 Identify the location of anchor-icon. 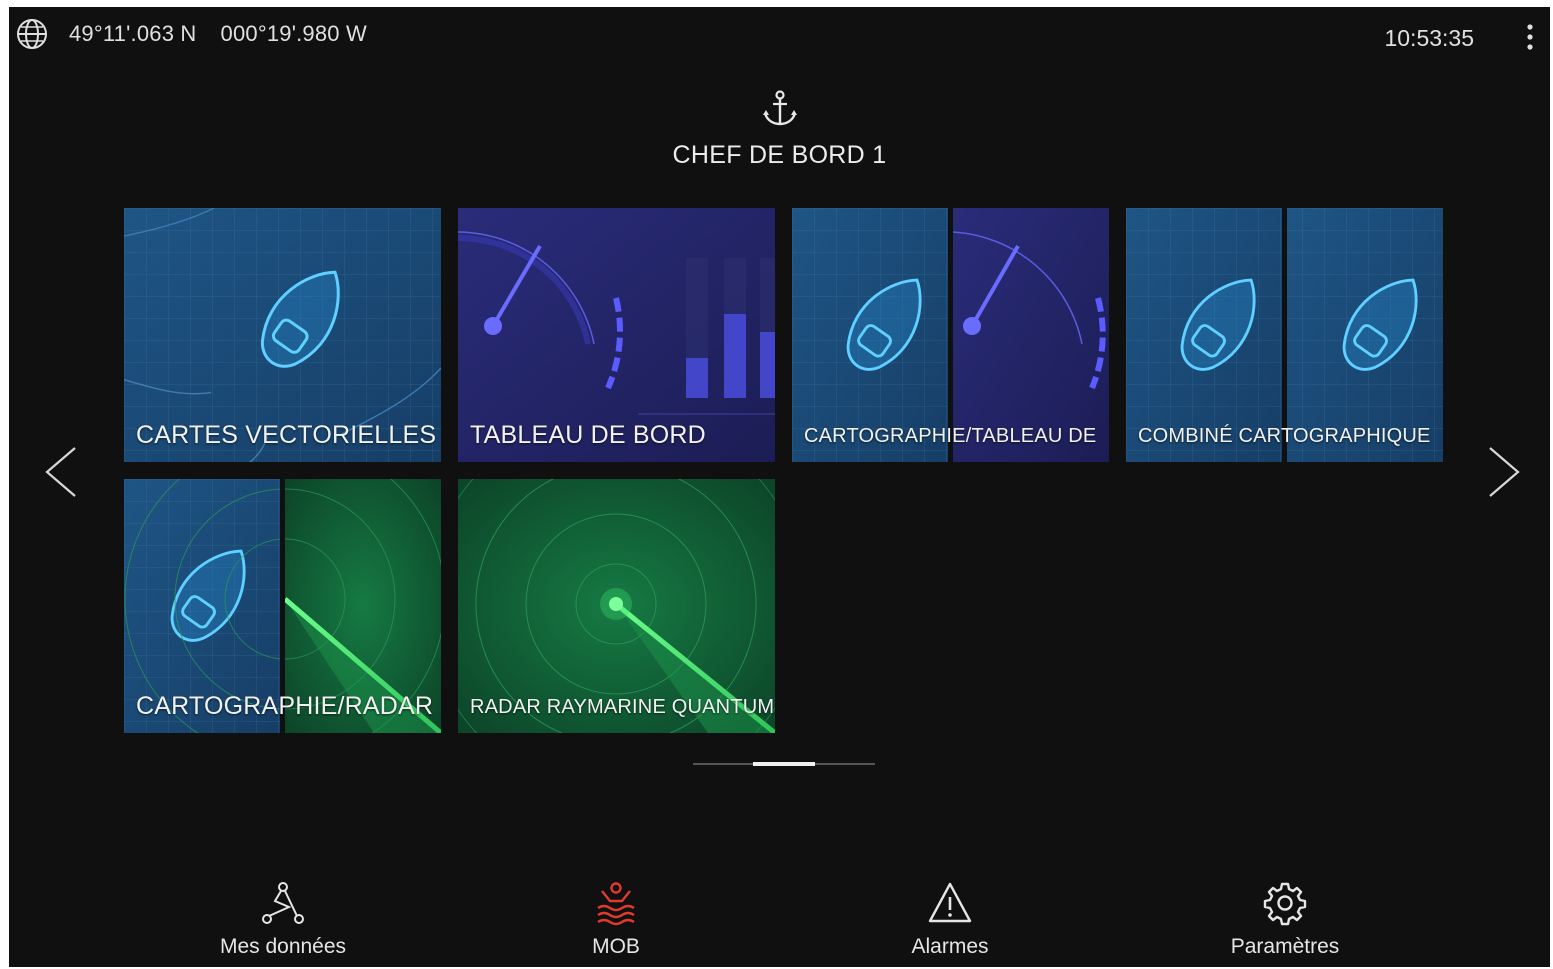
(779, 108).